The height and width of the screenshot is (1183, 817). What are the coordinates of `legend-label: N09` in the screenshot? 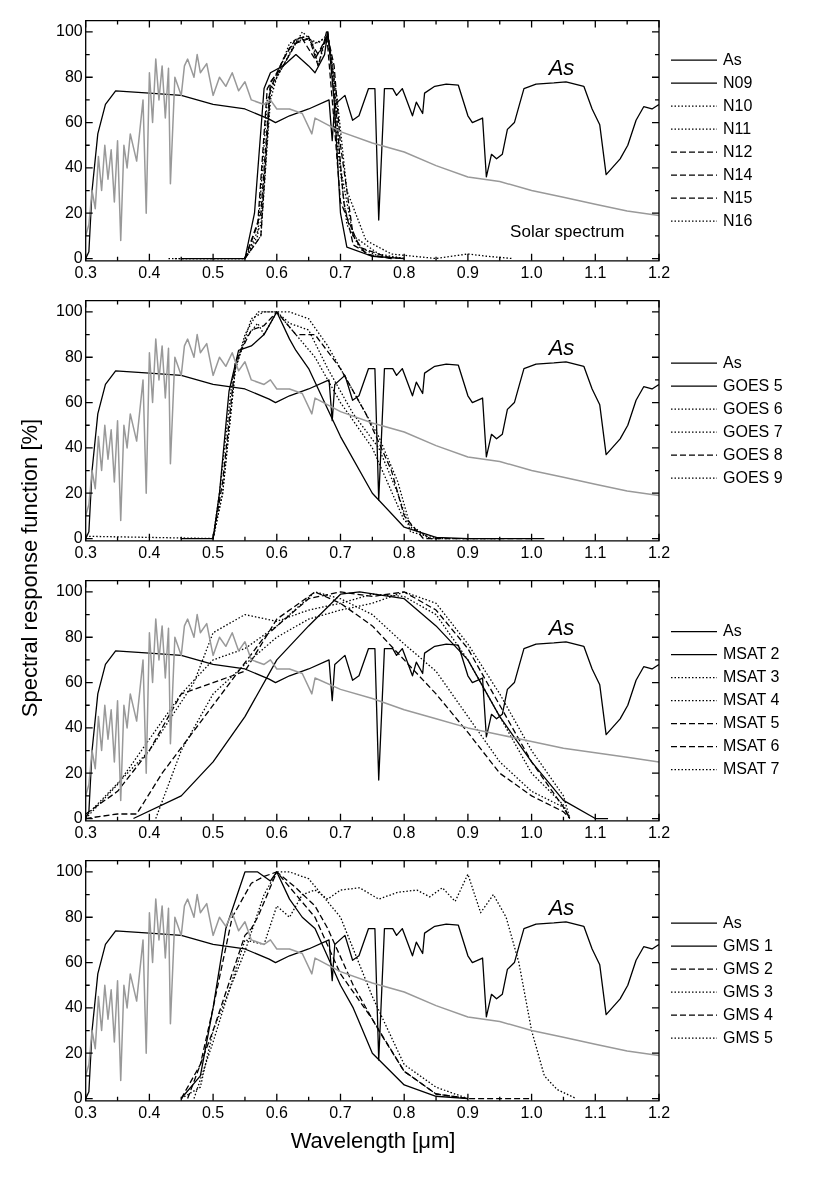 It's located at (738, 82).